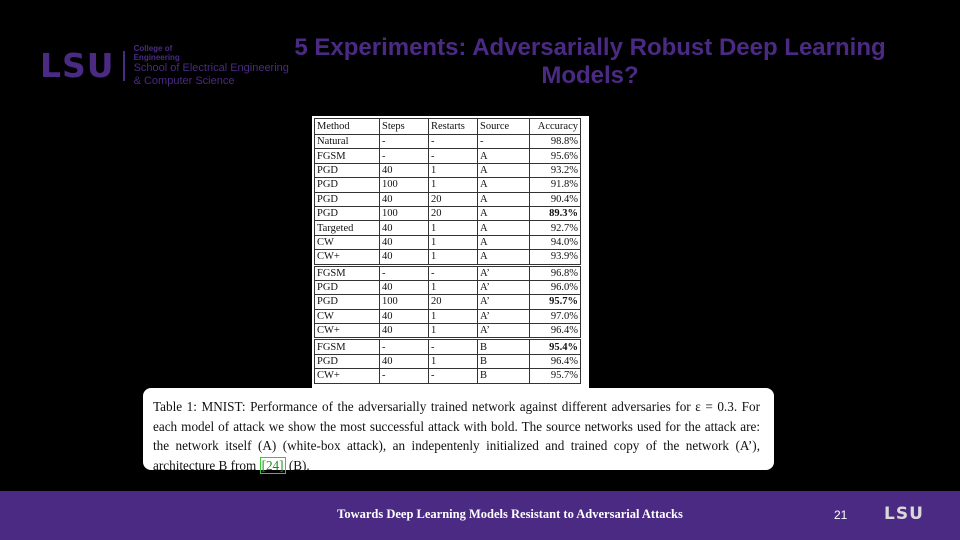  Describe the element at coordinates (841, 515) in the screenshot. I see `page-number: 21` at that location.